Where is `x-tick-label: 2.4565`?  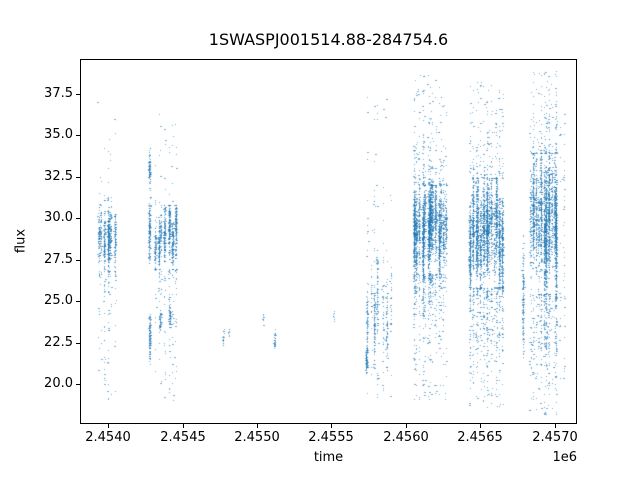
x-tick-label: 2.4565 is located at coordinates (480, 437).